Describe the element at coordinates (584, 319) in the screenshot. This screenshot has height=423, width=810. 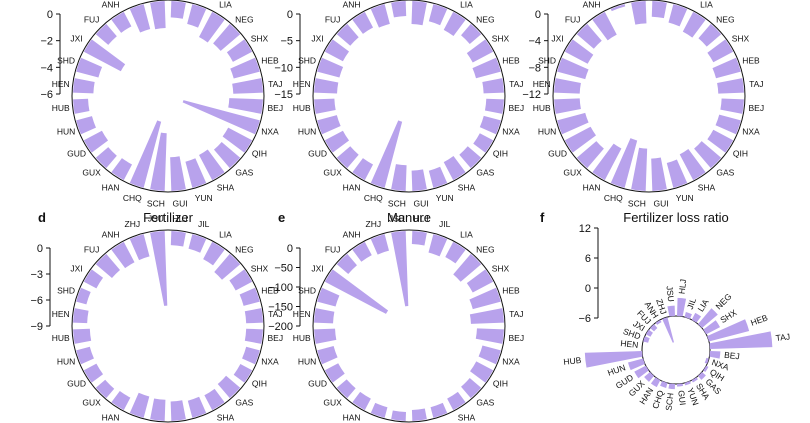
I see `axis-tick-label: −6` at that location.